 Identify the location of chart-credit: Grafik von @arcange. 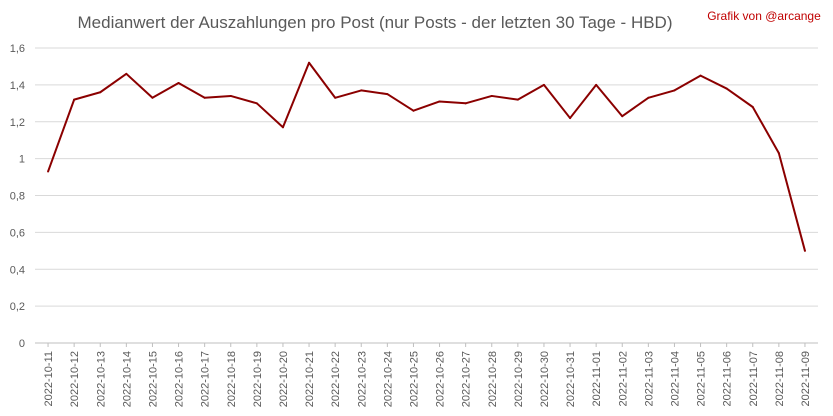
(764, 16).